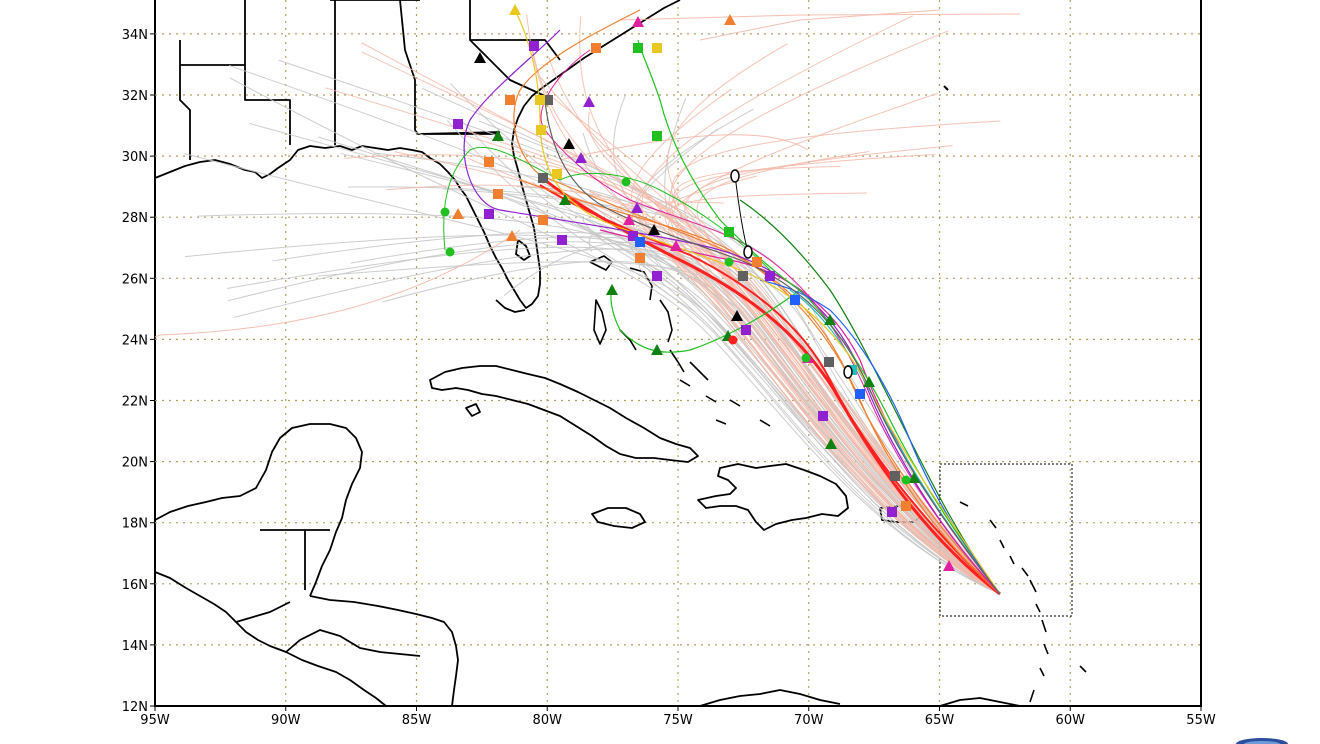  I want to click on lesser-antilles, so click(1023, 602).